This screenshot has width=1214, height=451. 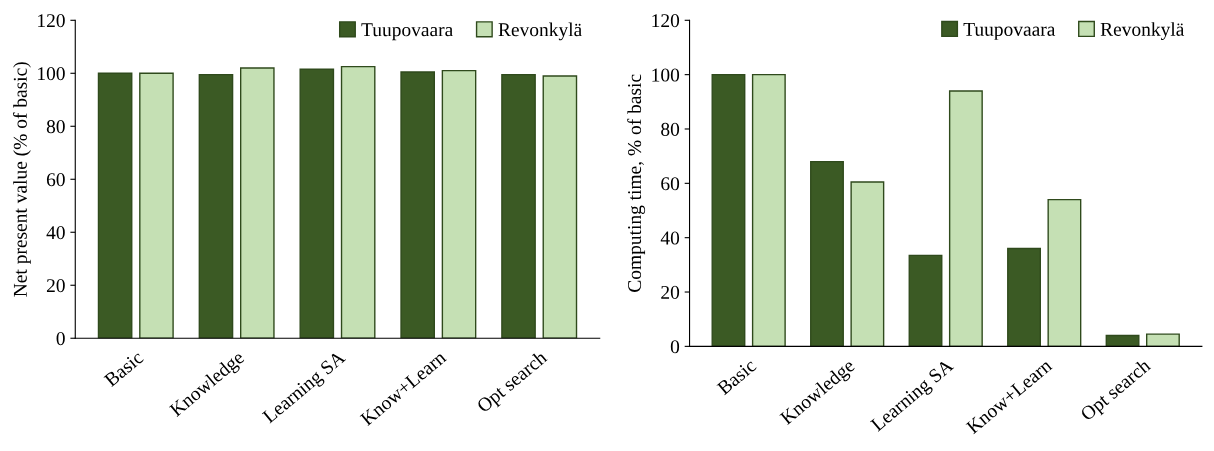 I want to click on y-axis-title: Net present value (% of basic), so click(x=21, y=179).